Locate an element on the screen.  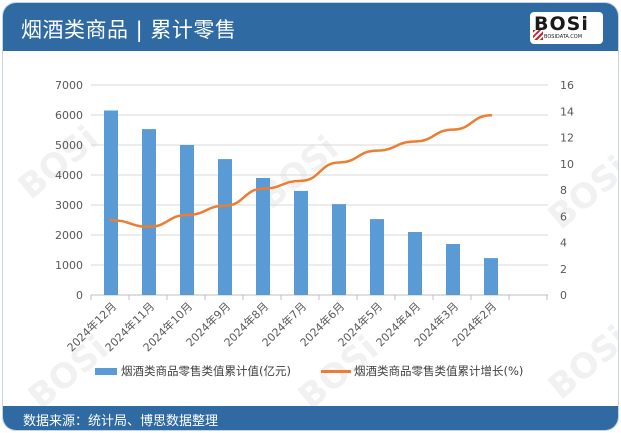
line-swatch-icon is located at coordinates (336, 371).